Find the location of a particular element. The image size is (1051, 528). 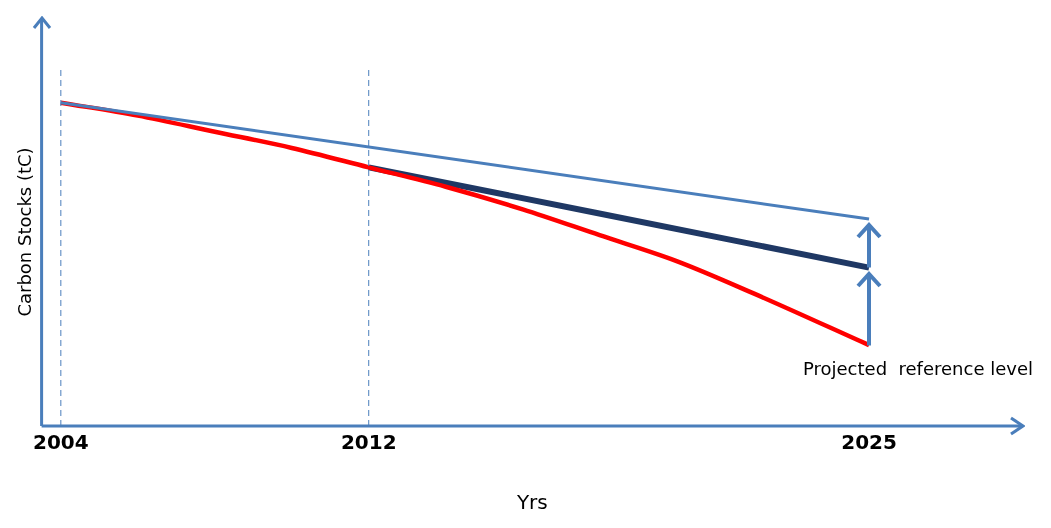

x-tick-label: 2012 is located at coordinates (368, 442).